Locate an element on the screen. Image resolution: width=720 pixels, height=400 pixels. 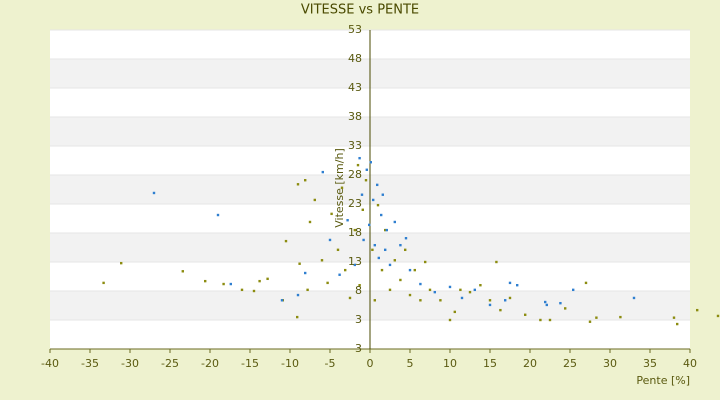
x-tick-label: 25 is located at coordinates (570, 363).